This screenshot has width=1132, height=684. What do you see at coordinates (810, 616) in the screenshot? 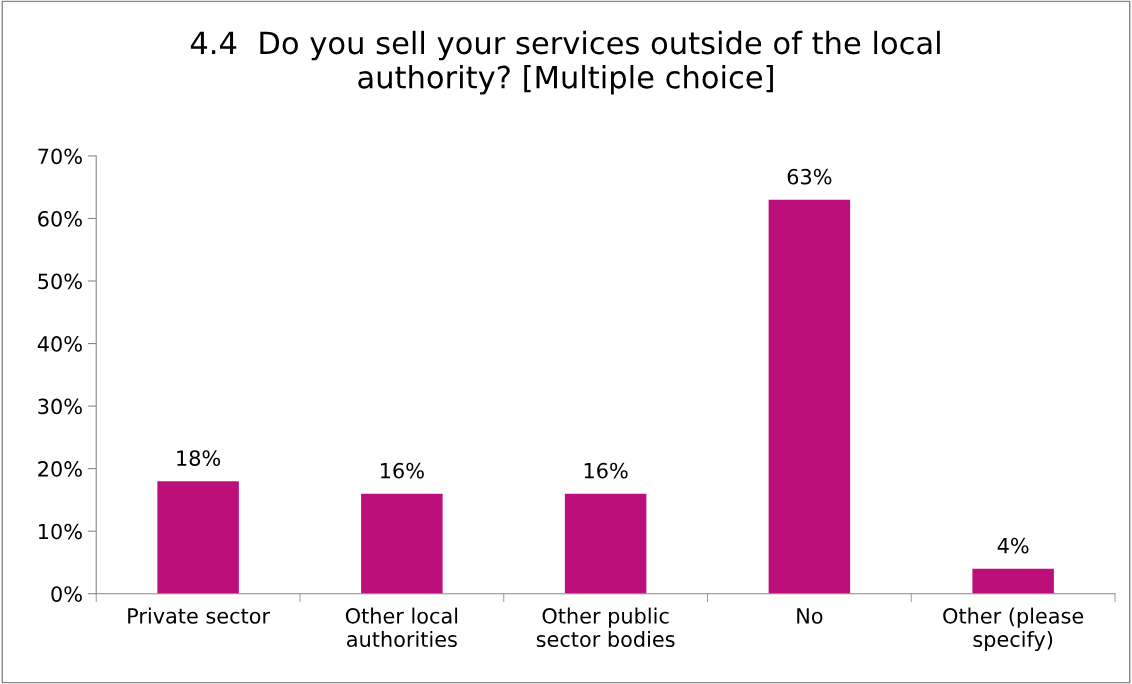
I see `x-tick-label: No` at bounding box center [810, 616].